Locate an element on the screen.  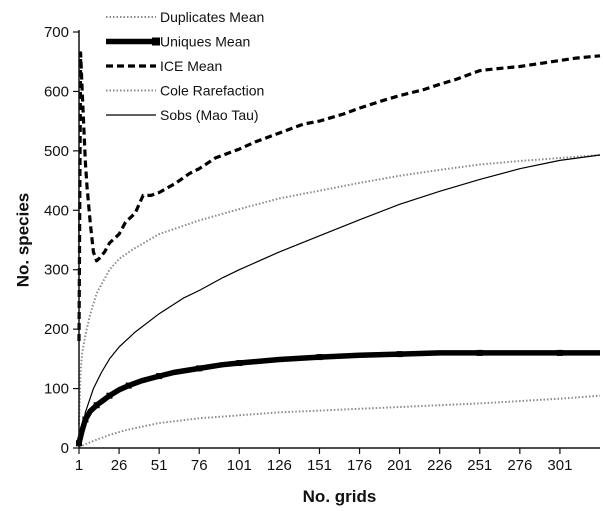
x-tick-label: 251 is located at coordinates (479, 465).